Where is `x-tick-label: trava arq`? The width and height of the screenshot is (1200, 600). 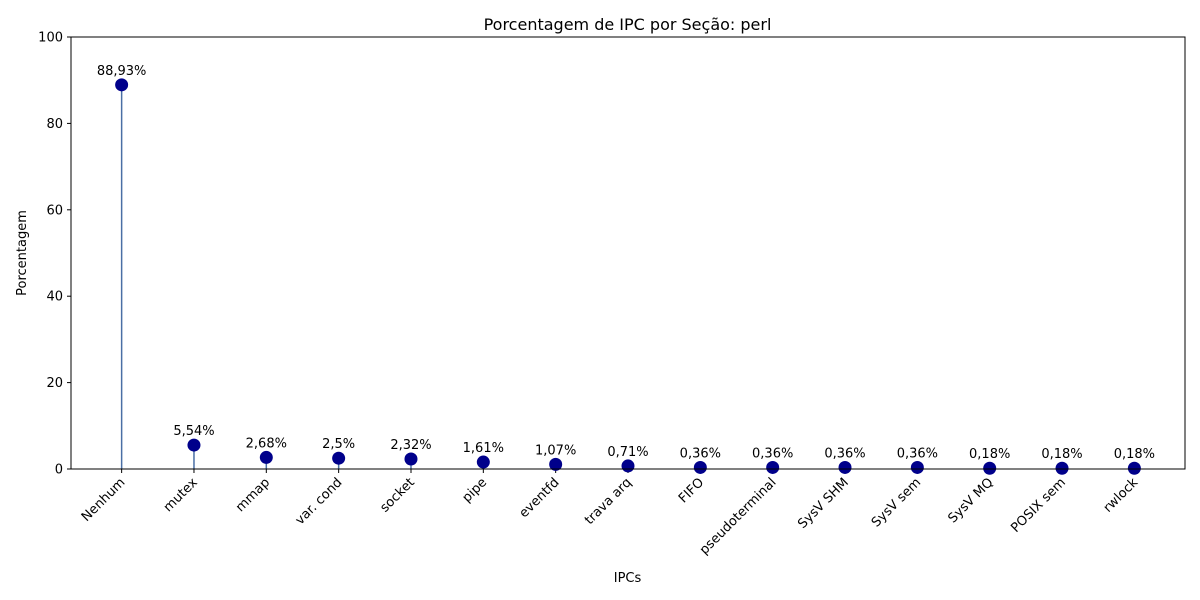
x-tick-label: trava arq is located at coordinates (608, 501).